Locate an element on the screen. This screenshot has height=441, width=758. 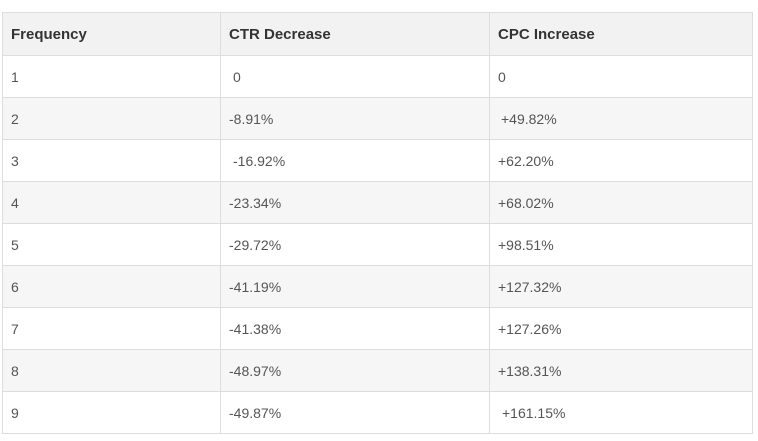
table-row: 4 -23.34% +68.02% is located at coordinates (377, 202).